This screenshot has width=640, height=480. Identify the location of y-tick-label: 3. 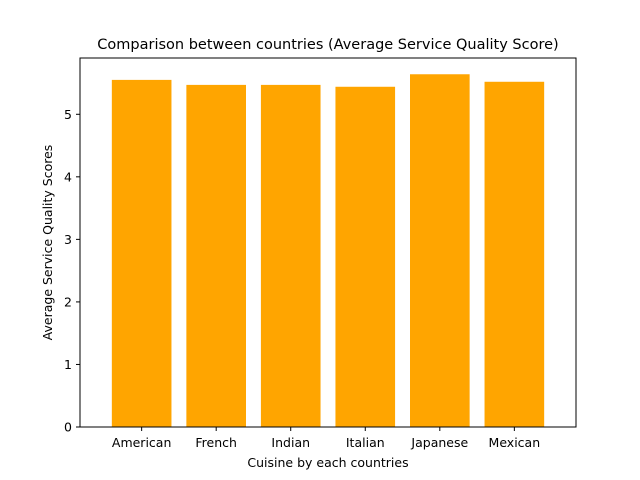
(68, 239).